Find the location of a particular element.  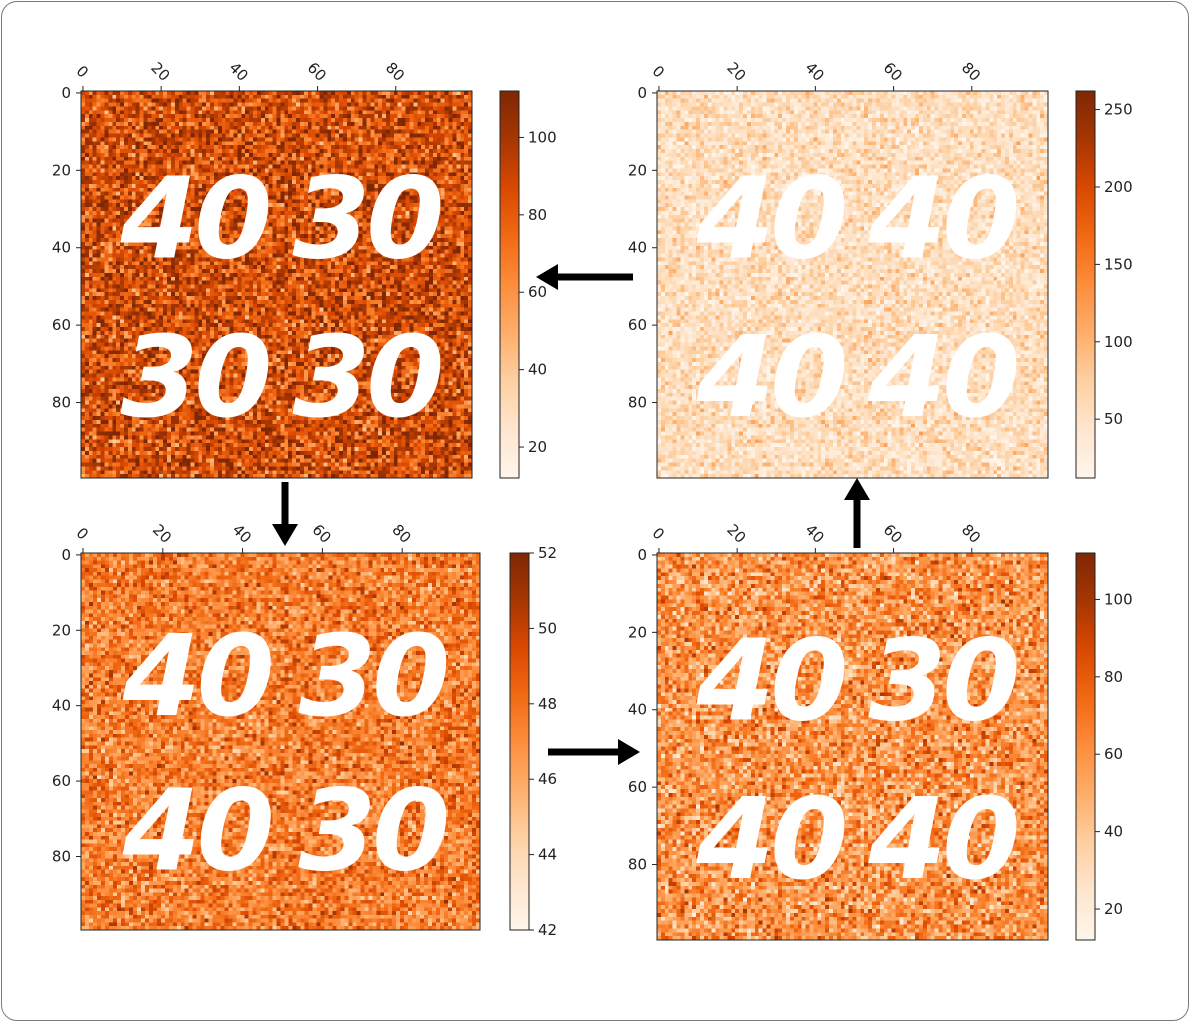

colorbar-tick-label: 150 is located at coordinates (1118, 264).